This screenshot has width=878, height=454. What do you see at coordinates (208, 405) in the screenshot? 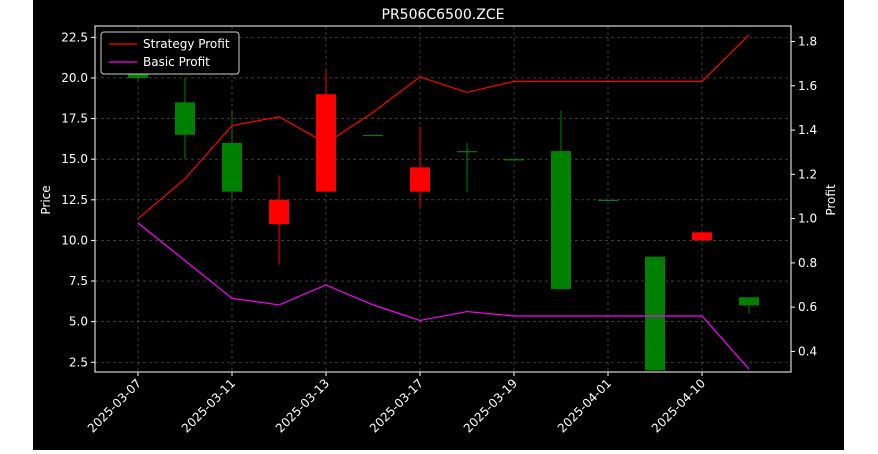
I see `x-tick-label: 2025-03-11` at bounding box center [208, 405].